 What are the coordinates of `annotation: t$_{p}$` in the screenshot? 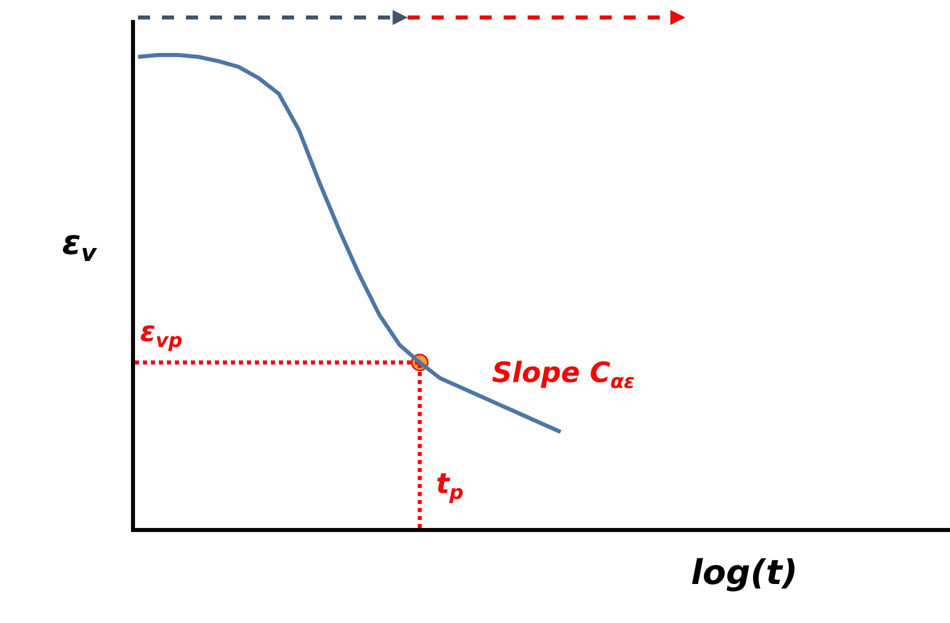 It's located at (450, 485).